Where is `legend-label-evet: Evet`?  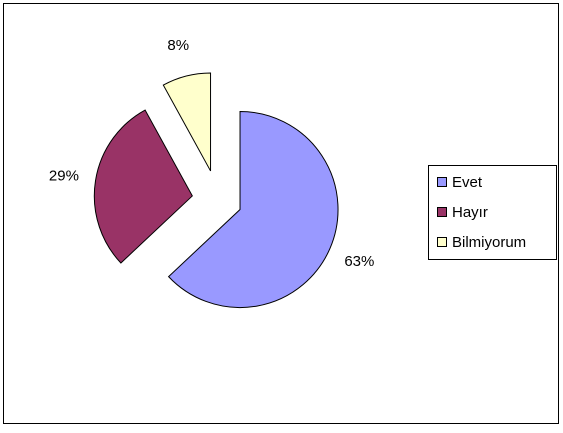 legend-label-evet: Evet is located at coordinates (467, 182).